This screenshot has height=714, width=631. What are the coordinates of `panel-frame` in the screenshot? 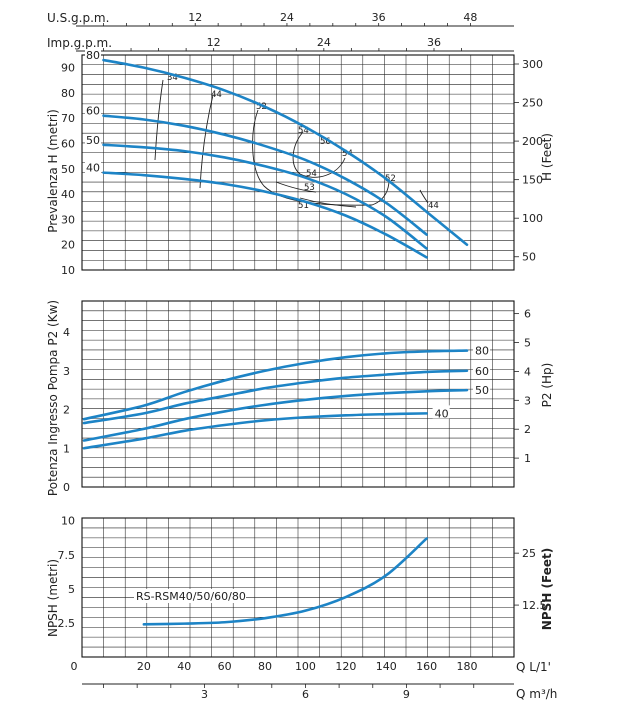 It's located at (298, 587).